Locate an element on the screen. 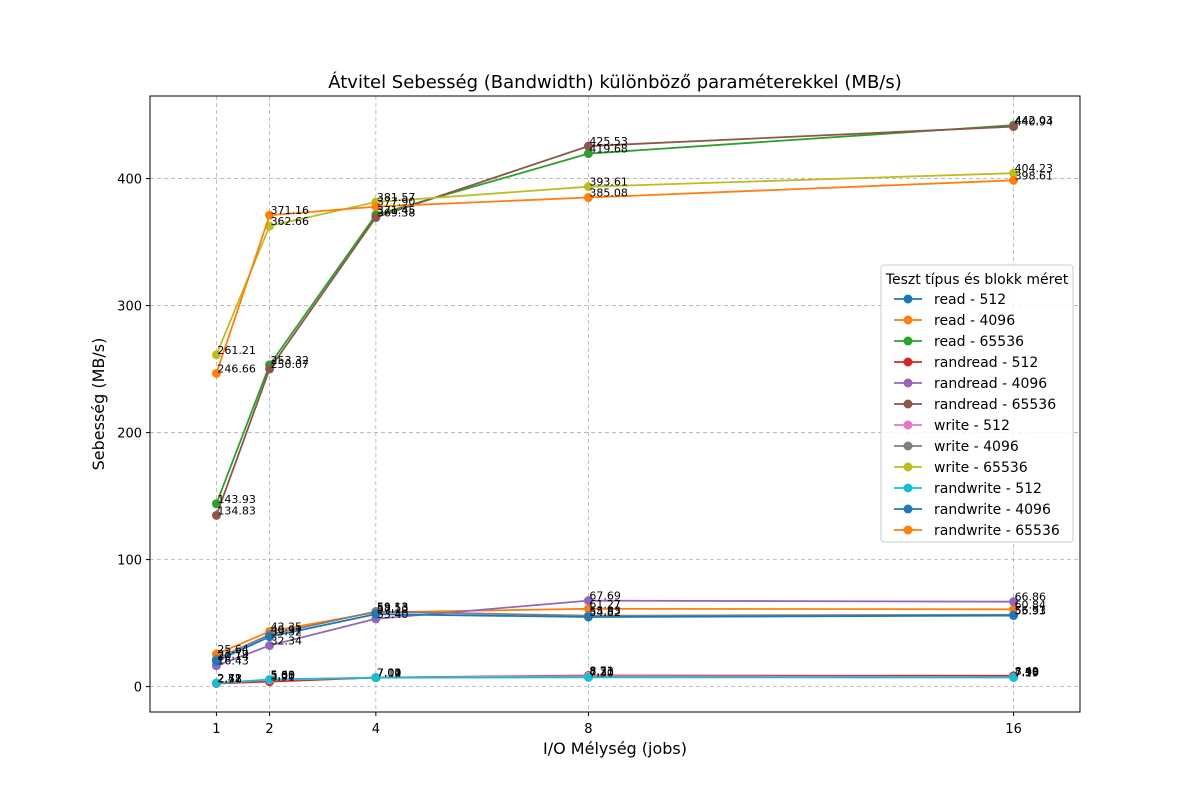 This screenshot has height=800, width=1200. data-label: 67.69 is located at coordinates (605, 596).